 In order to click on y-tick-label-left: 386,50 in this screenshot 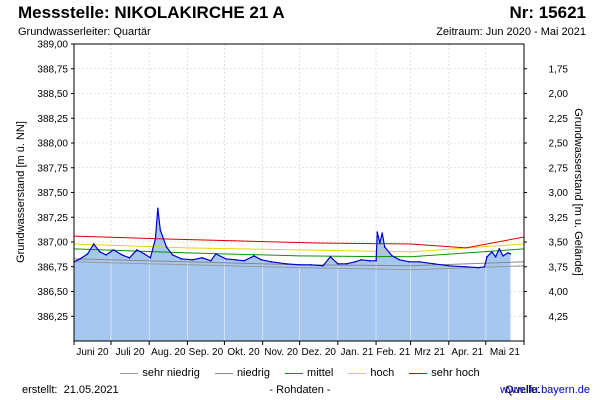, I will do `click(52, 292)`.